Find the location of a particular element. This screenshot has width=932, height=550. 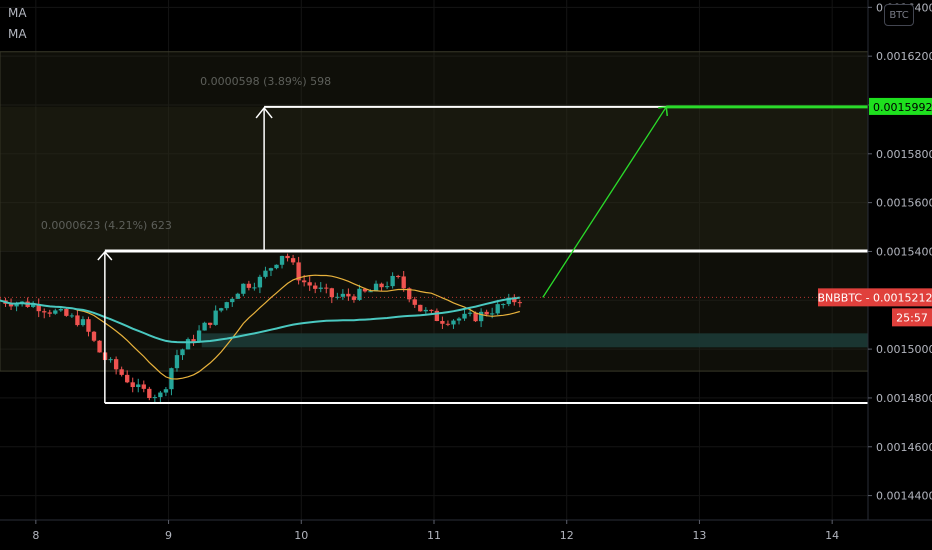

y-tick-label: 0.0016200 is located at coordinates (904, 56).